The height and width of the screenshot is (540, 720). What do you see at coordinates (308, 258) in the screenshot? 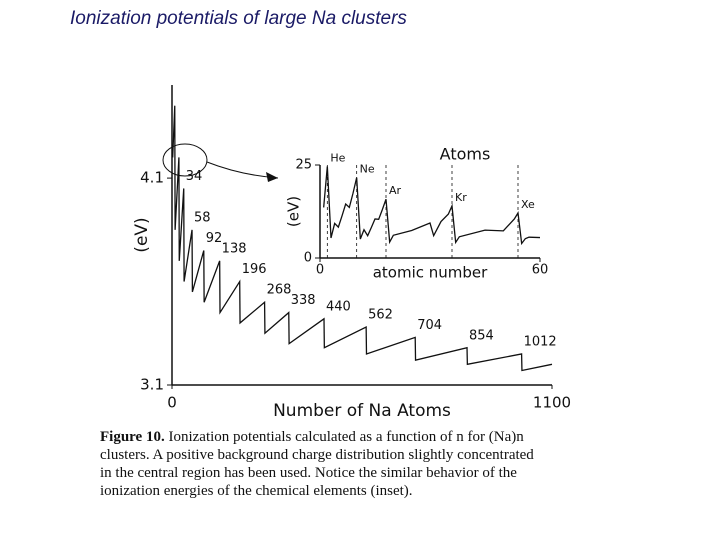
I see `y-tick-label: 0` at bounding box center [308, 258].